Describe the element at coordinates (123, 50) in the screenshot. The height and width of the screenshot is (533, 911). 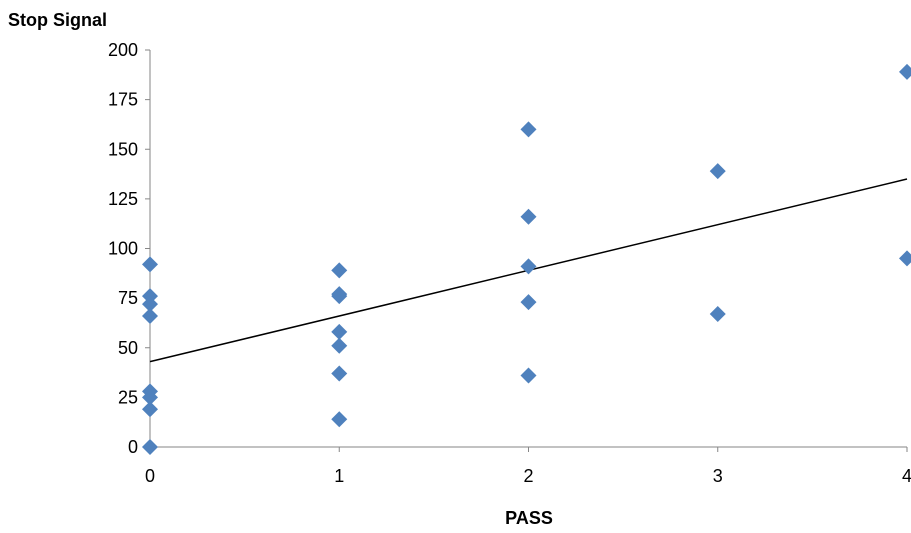
I see `y-tick-label: 200` at that location.